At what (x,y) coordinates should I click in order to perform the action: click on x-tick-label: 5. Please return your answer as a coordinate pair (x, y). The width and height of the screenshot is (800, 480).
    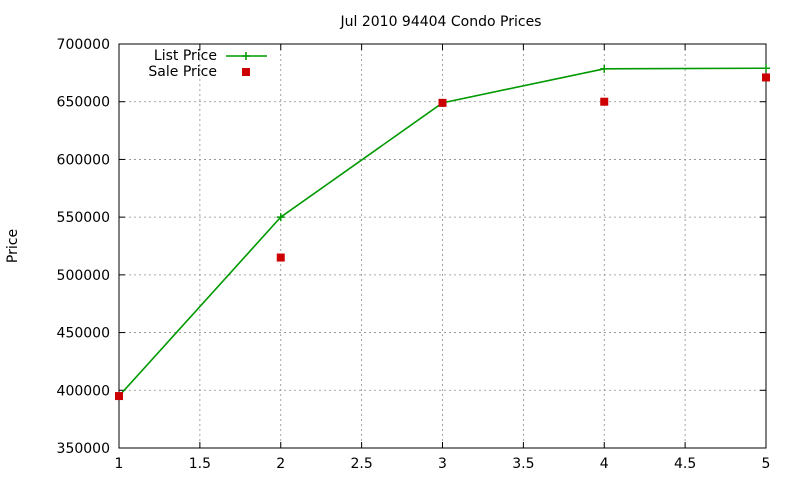
    Looking at the image, I should click on (766, 464).